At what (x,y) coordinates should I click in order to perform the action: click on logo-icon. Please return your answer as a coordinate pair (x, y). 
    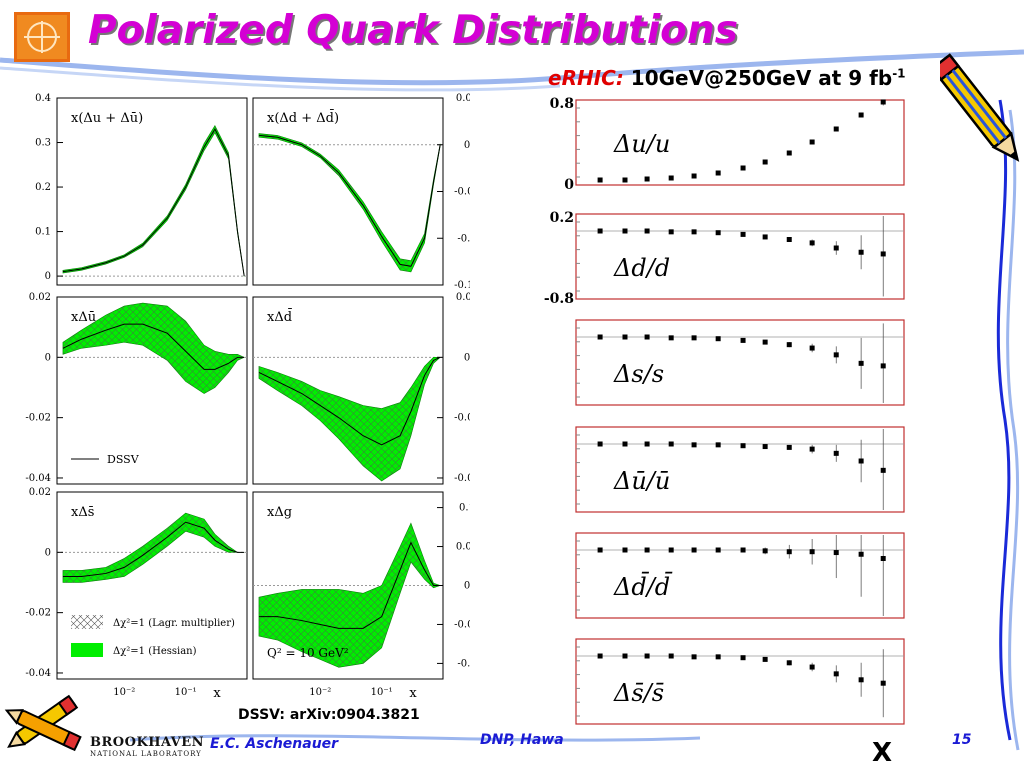
    Looking at the image, I should click on (42, 37).